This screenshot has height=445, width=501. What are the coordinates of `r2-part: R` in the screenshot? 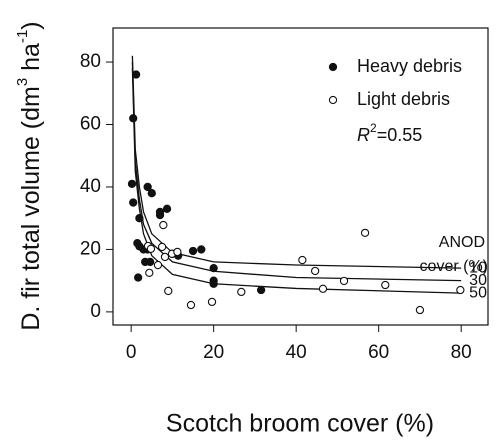 It's located at (363, 135).